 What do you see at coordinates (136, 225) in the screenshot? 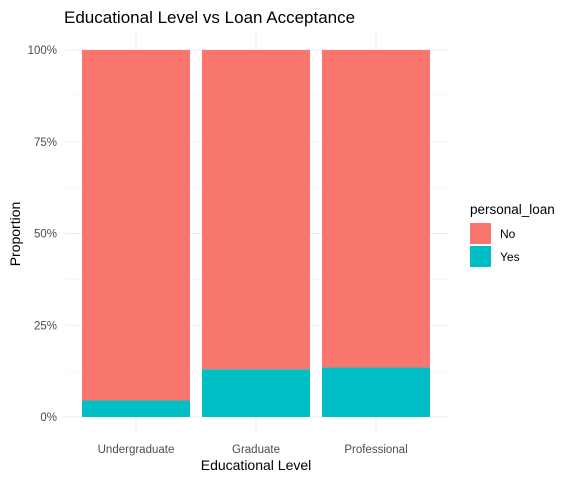
I see `bar-no-undergraduate` at bounding box center [136, 225].